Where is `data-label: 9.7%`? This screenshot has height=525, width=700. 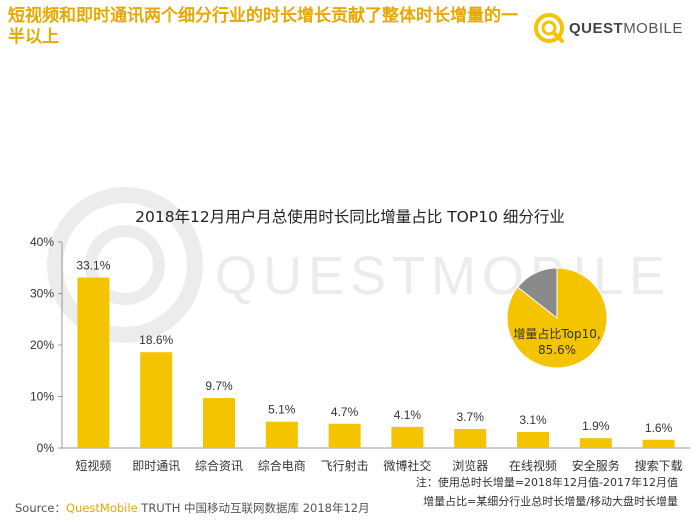 data-label: 9.7% is located at coordinates (219, 386).